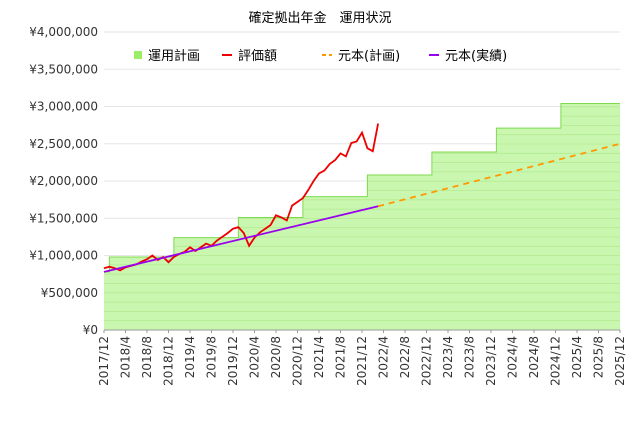 The height and width of the screenshot is (426, 640). I want to click on x-tick-label: 2024/4, so click(513, 357).